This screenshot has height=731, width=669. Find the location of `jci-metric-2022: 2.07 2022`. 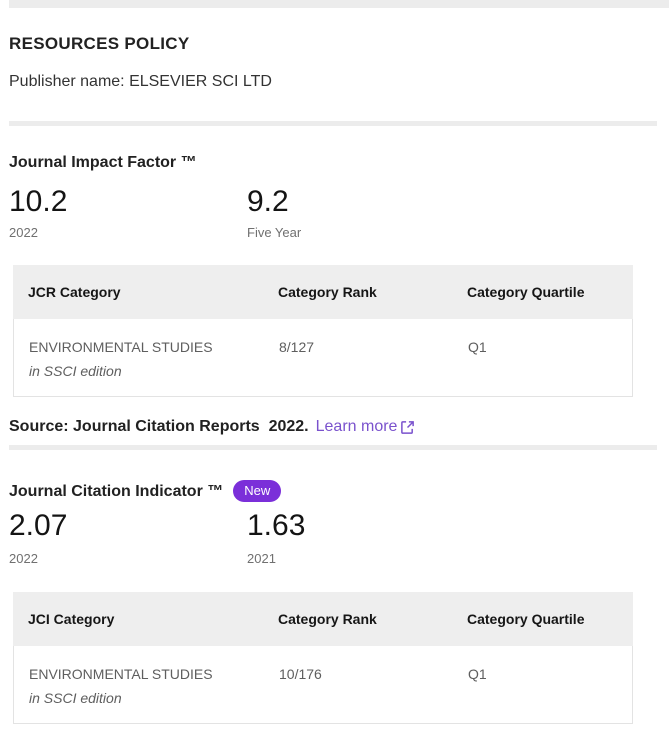

jci-metric-2022: 2.07 2022 is located at coordinates (128, 538).